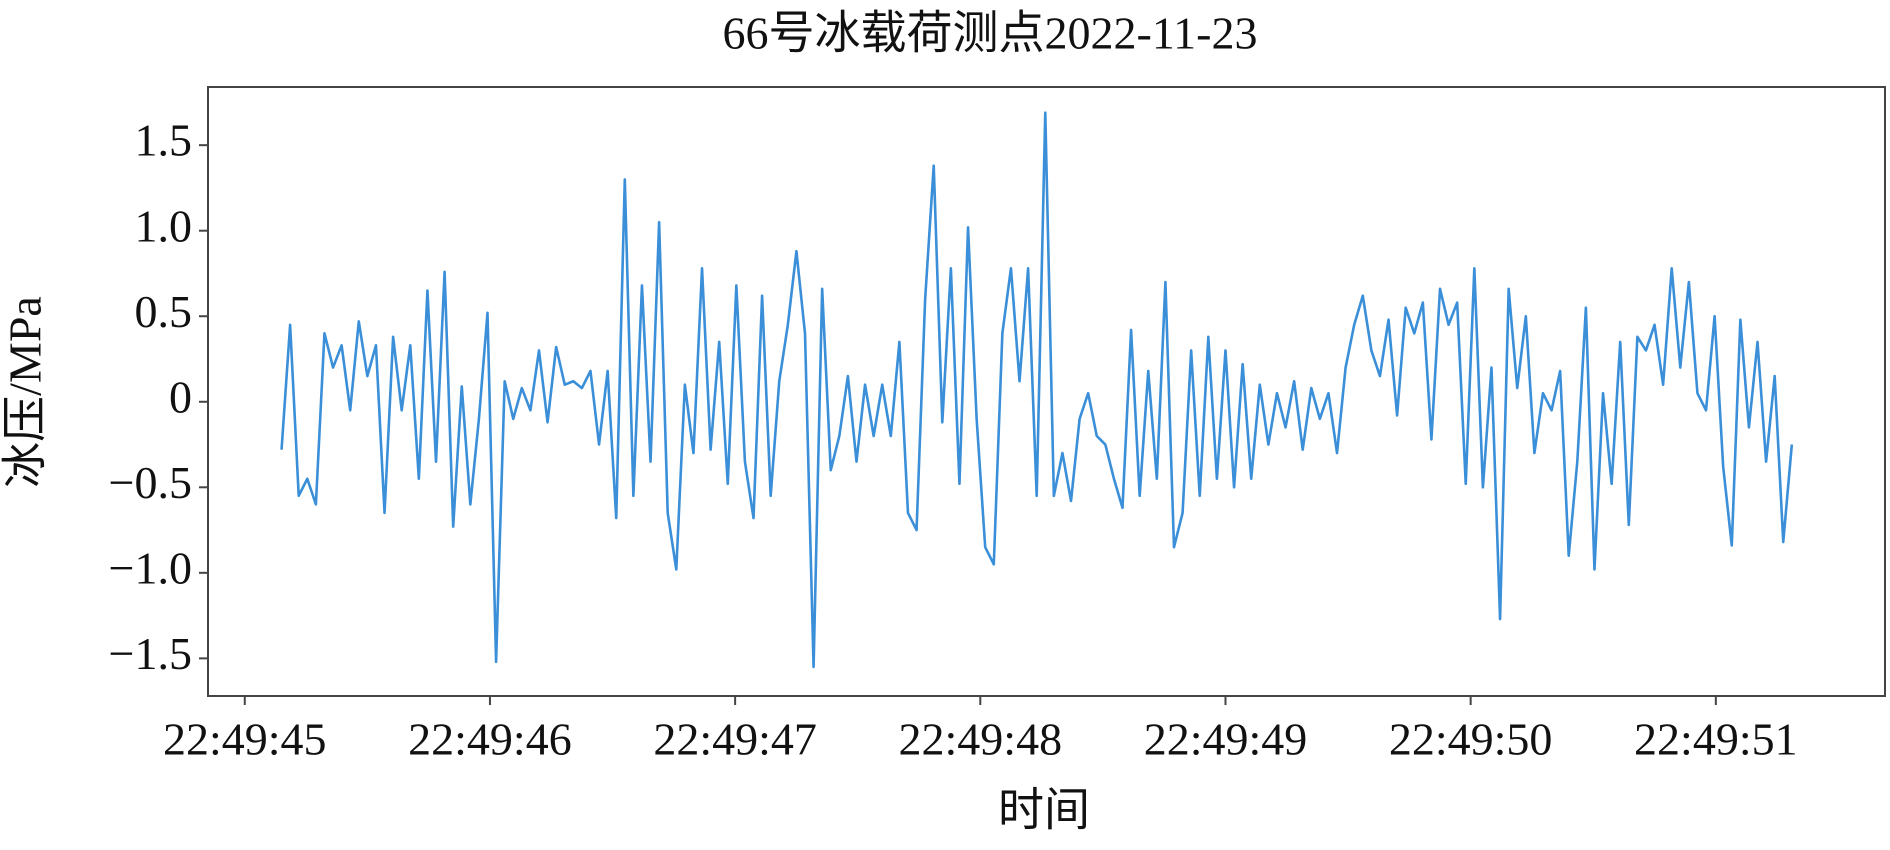 This screenshot has width=1890, height=850. I want to click on y-tick-label: 1.0, so click(164, 225).